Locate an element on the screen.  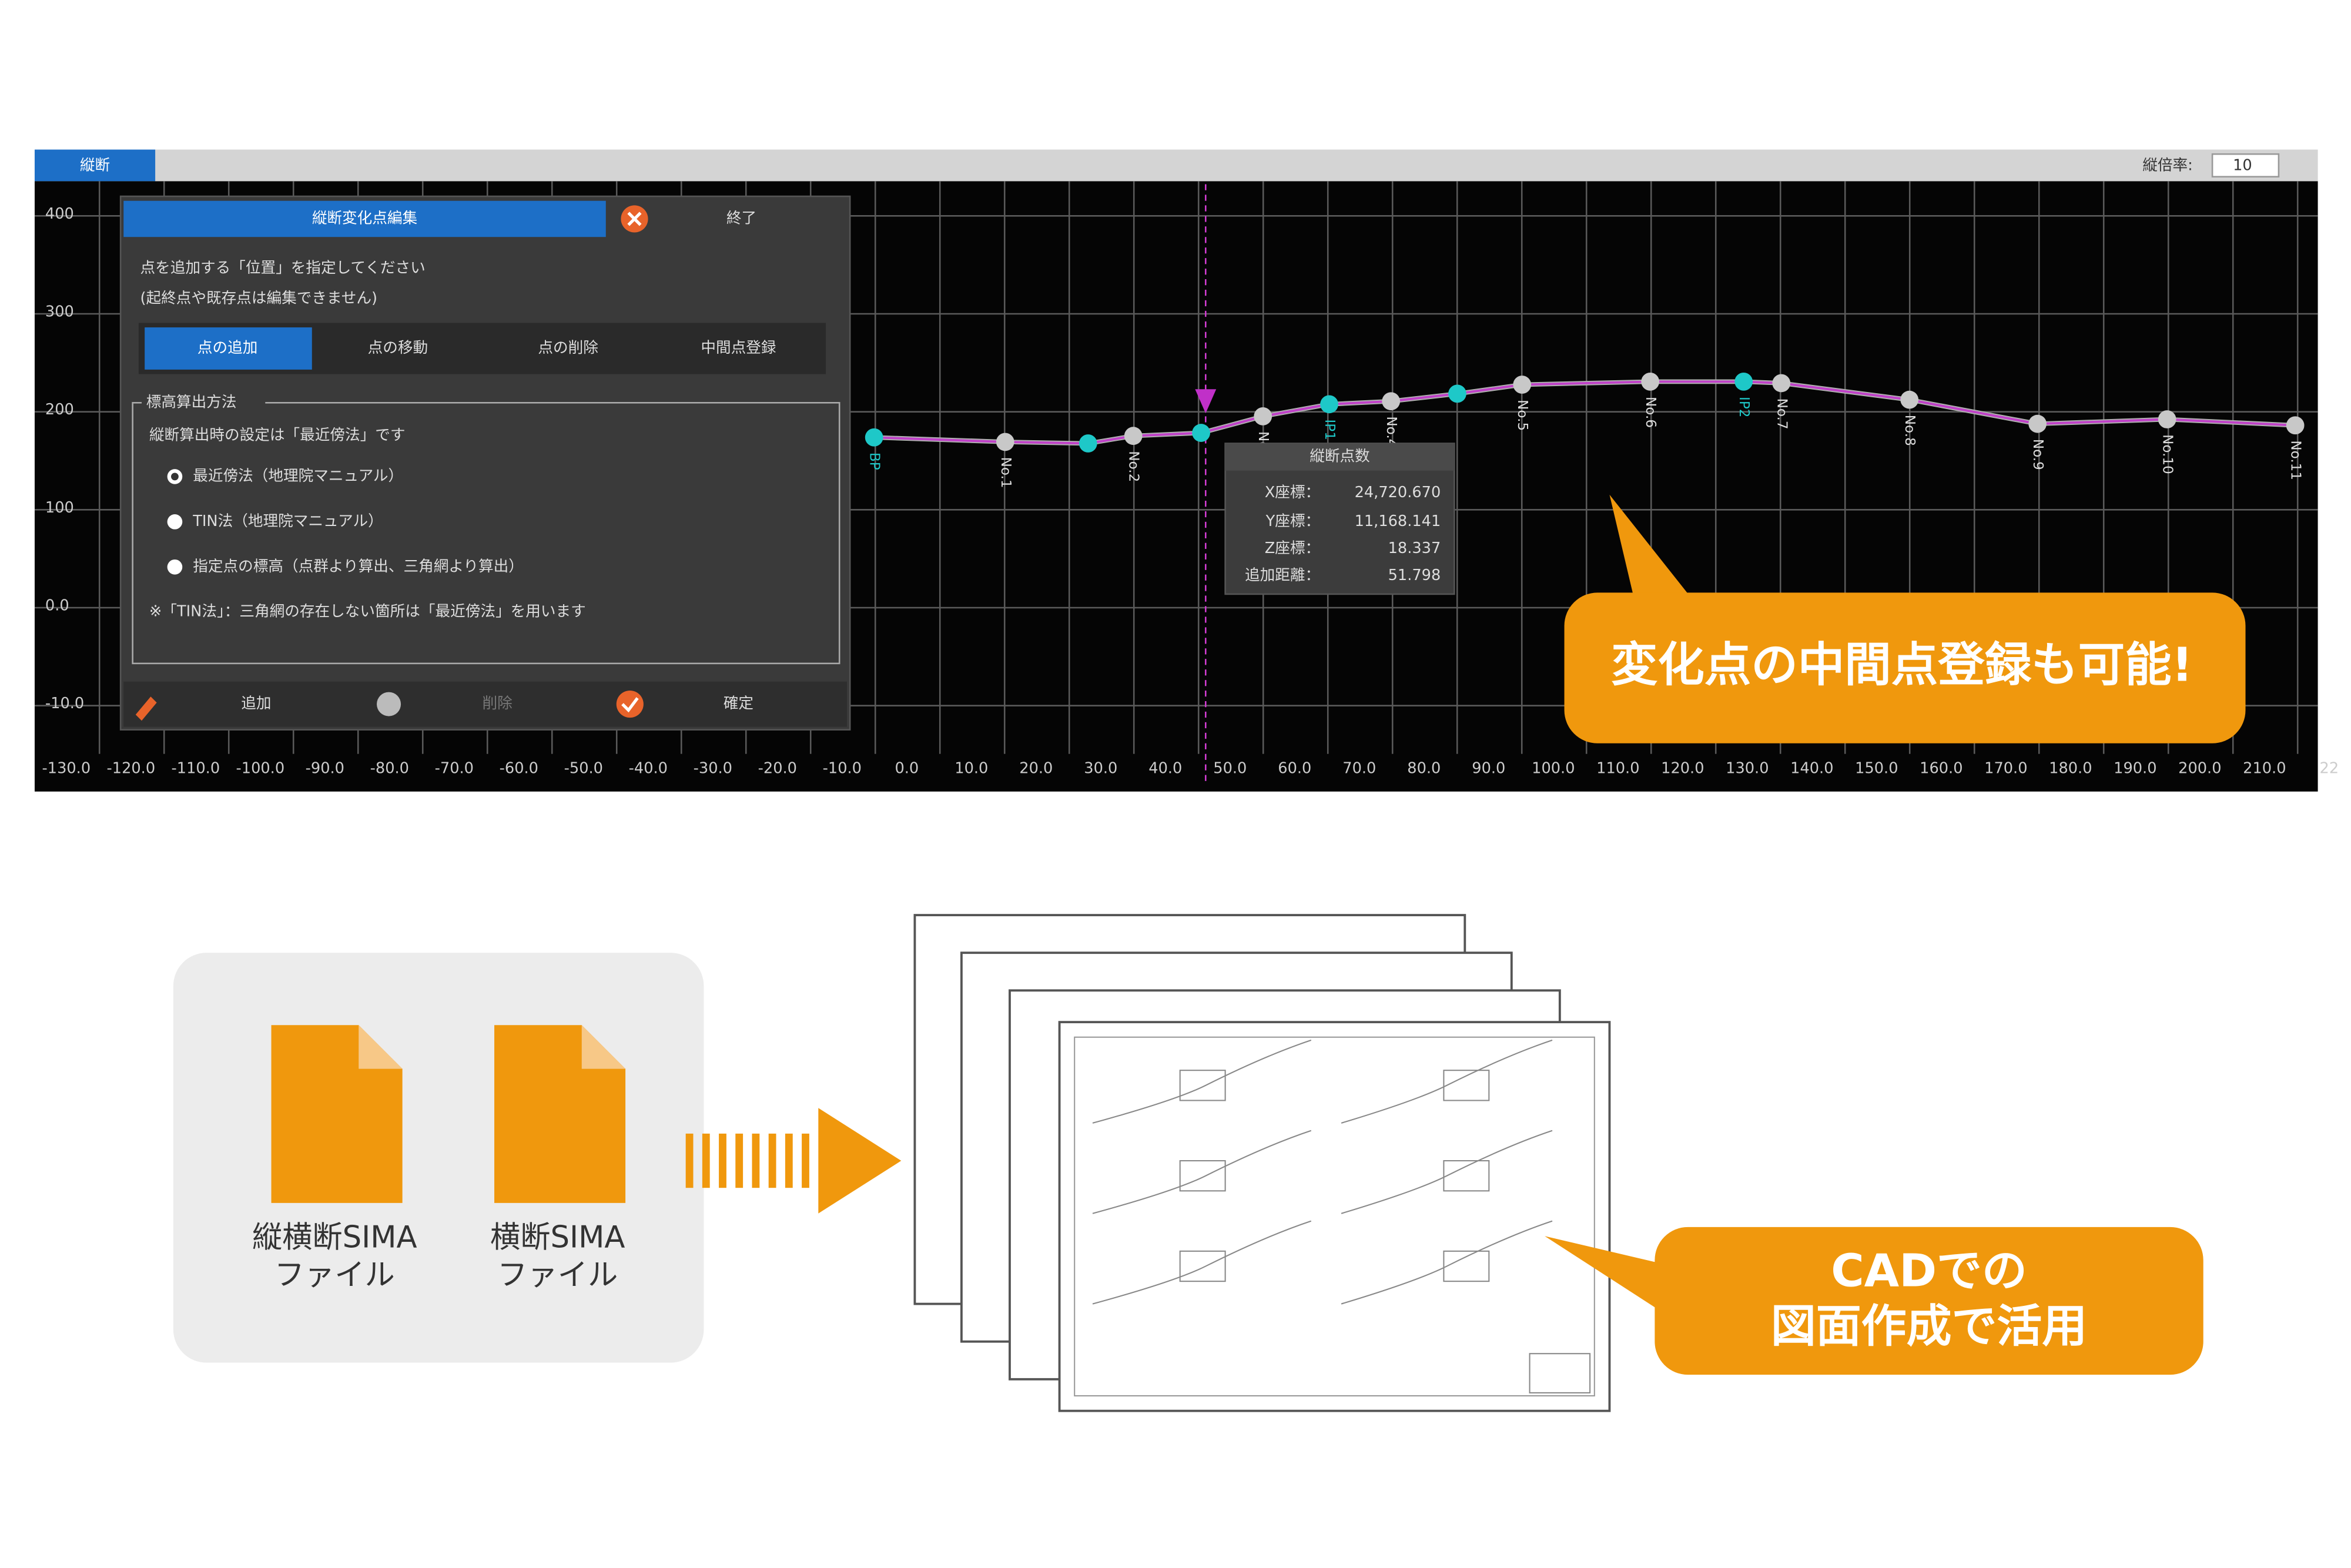
x-tick-label: 10.0 is located at coordinates (971, 768).